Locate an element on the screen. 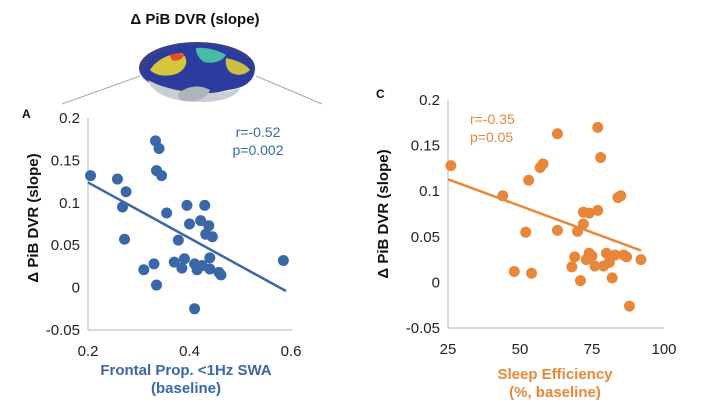  callout-line-left is located at coordinates (101, 90).